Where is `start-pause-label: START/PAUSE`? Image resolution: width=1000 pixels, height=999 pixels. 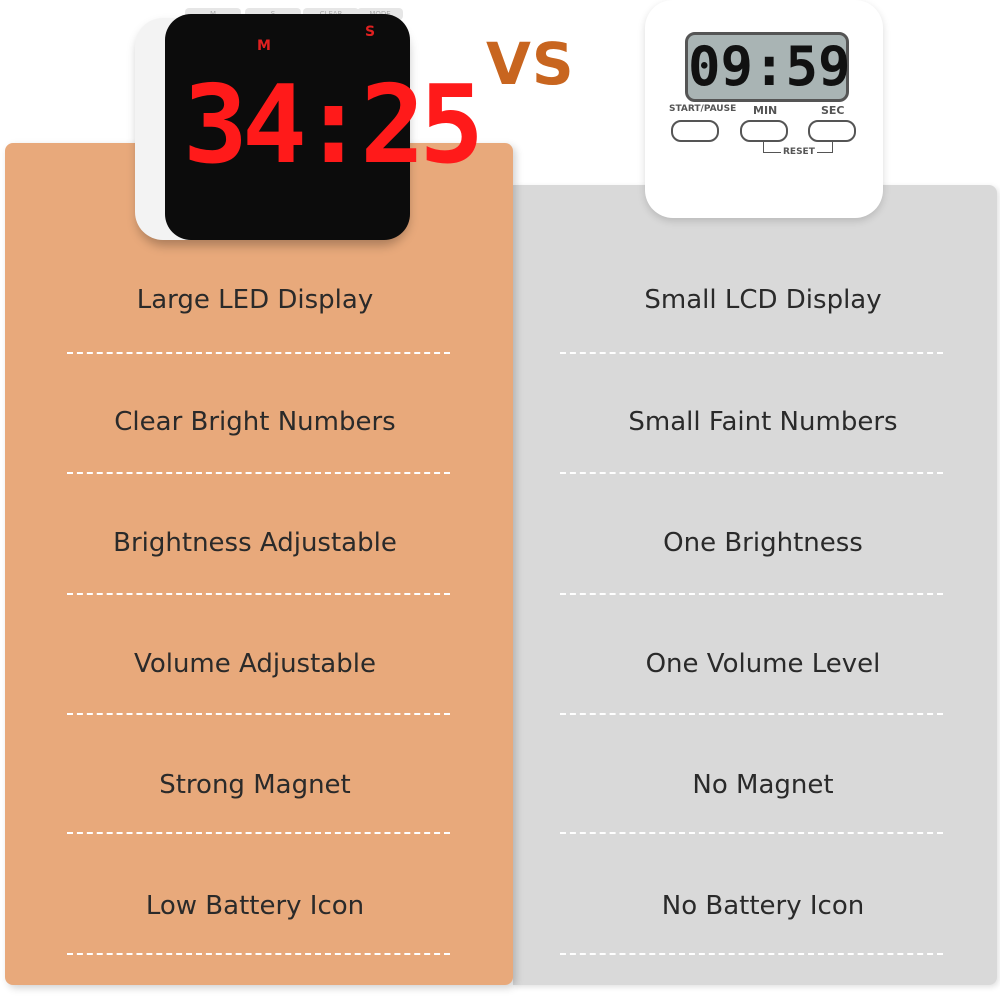
start-pause-label: START/PAUSE is located at coordinates (703, 109).